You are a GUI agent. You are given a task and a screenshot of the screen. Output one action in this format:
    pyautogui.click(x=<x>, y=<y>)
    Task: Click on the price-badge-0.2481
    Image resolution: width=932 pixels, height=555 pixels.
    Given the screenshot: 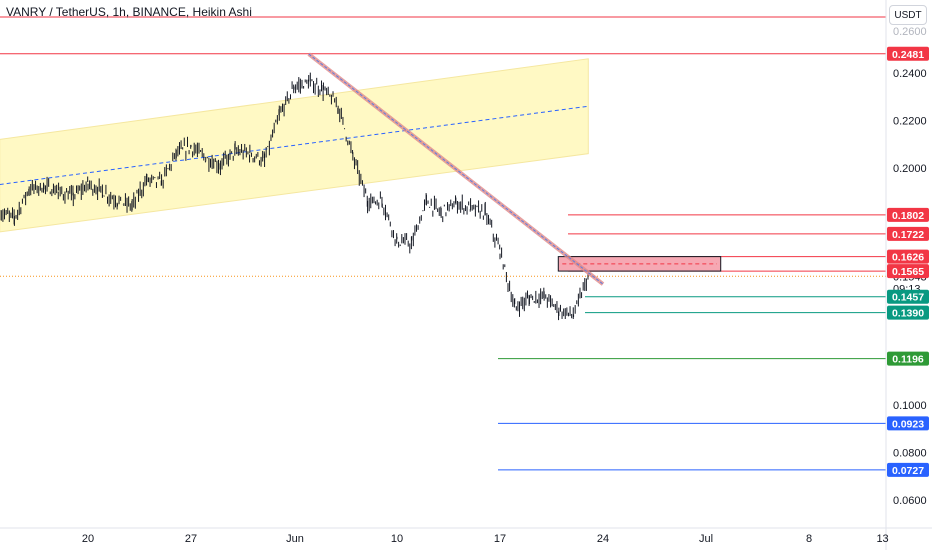 What is the action you would take?
    pyautogui.click(x=908, y=53)
    